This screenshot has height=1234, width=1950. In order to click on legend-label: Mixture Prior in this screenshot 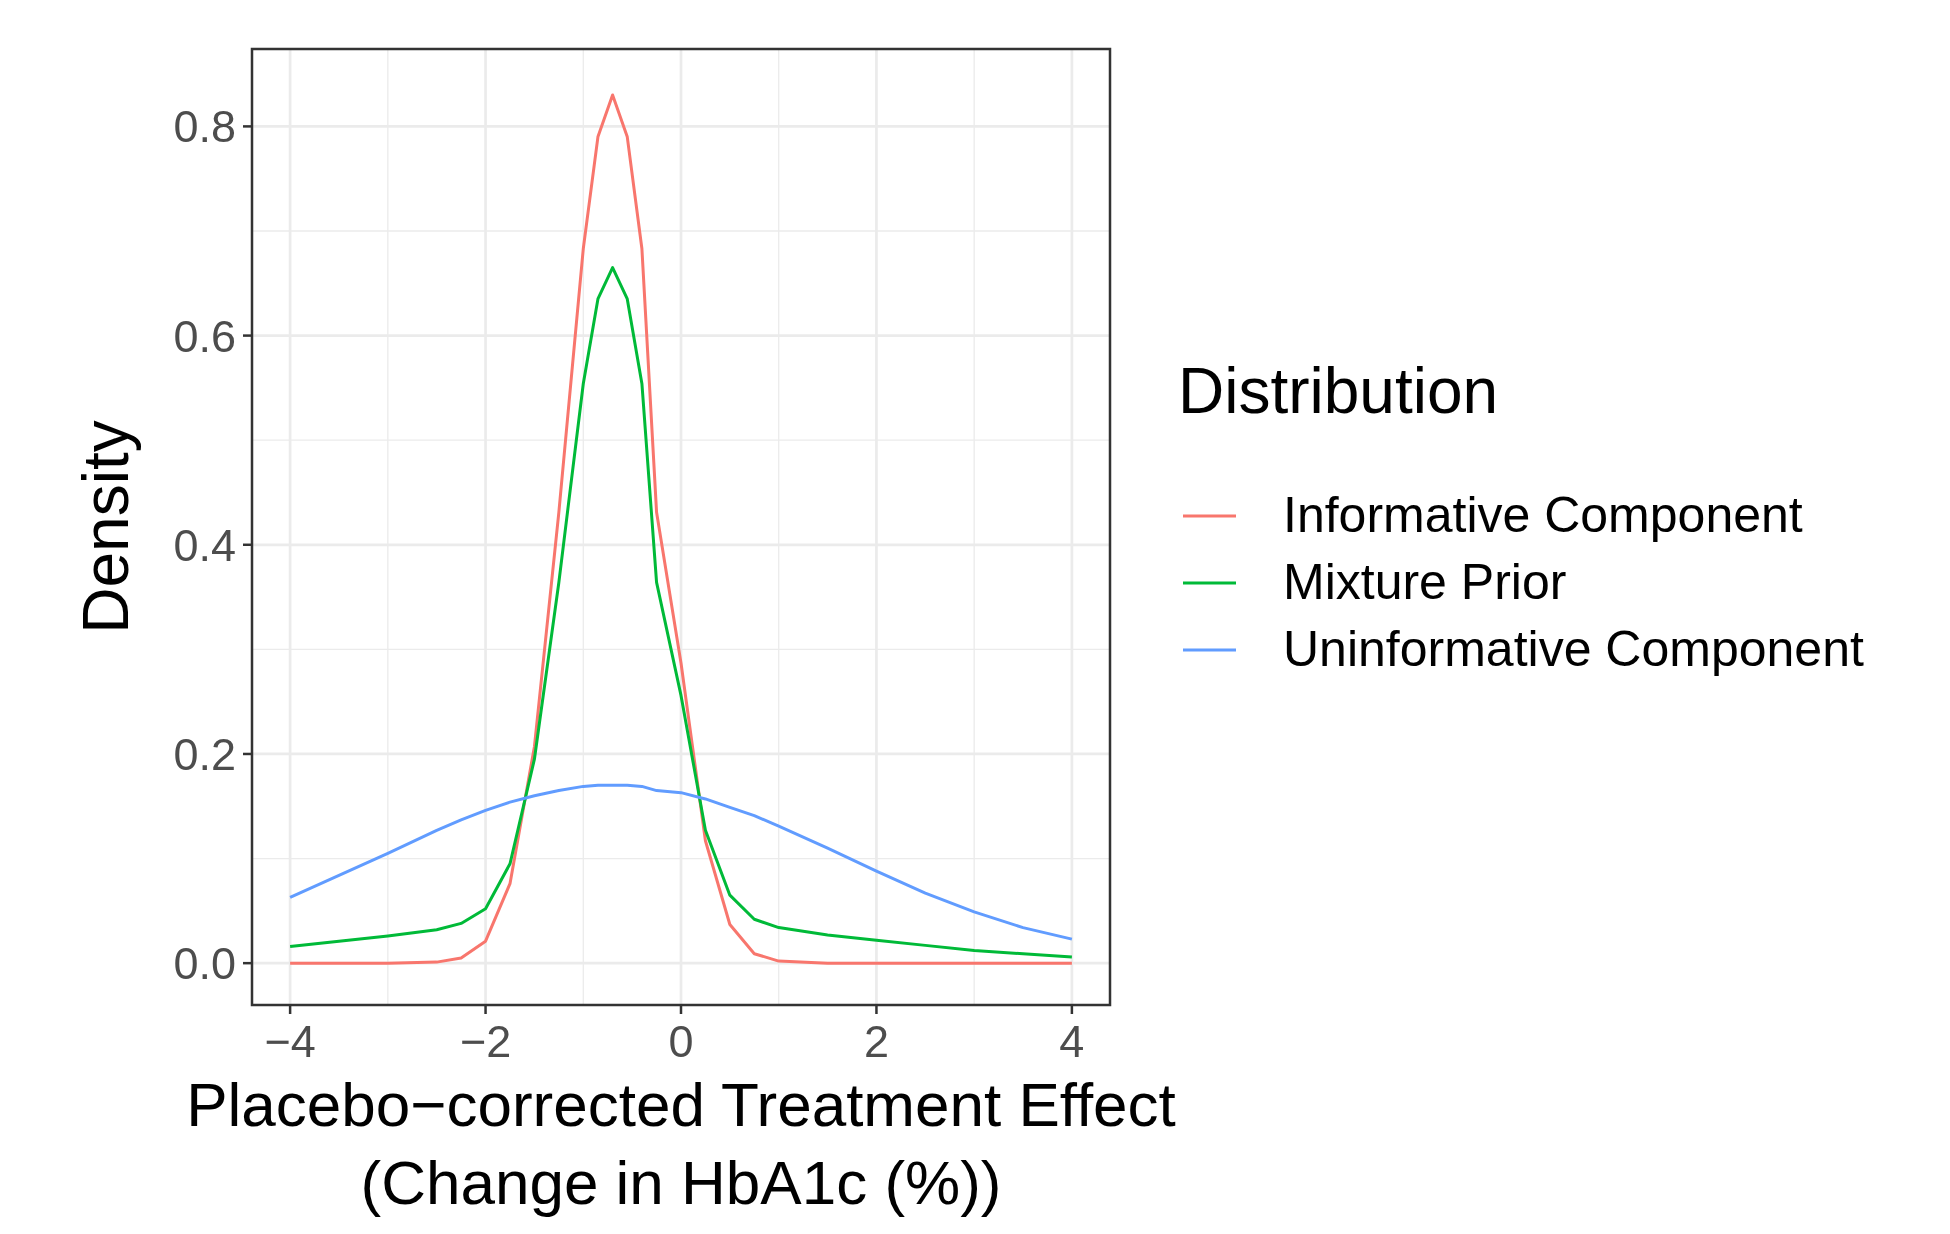, I will do `click(1425, 582)`.